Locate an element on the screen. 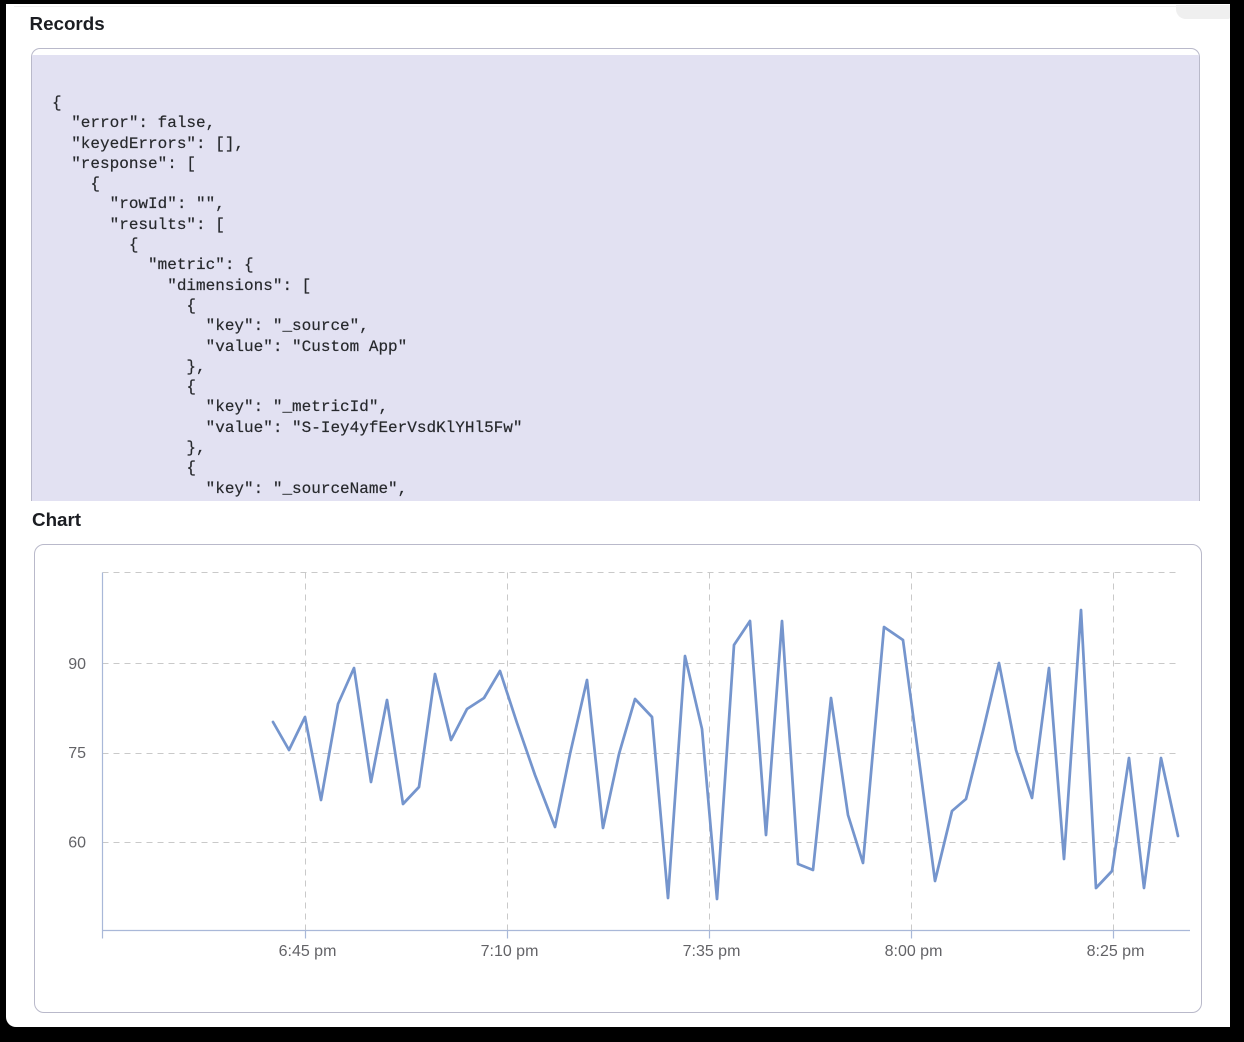  svg-text: 8:25 pm is located at coordinates (1116, 951).